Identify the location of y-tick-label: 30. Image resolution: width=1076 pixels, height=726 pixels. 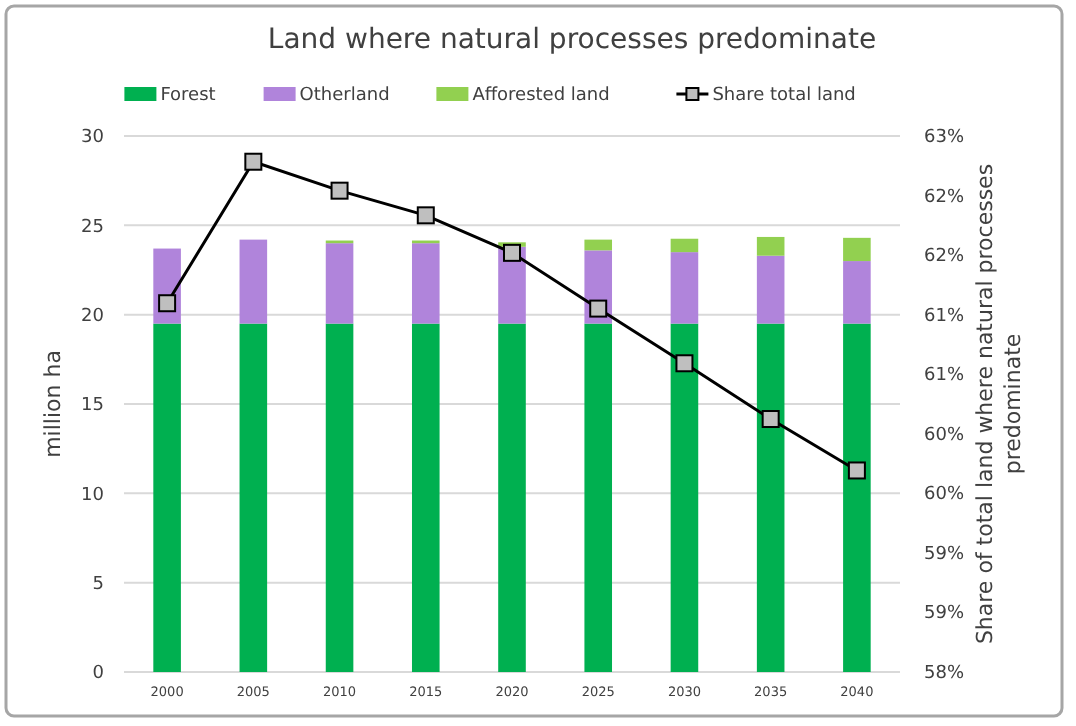
(93, 138).